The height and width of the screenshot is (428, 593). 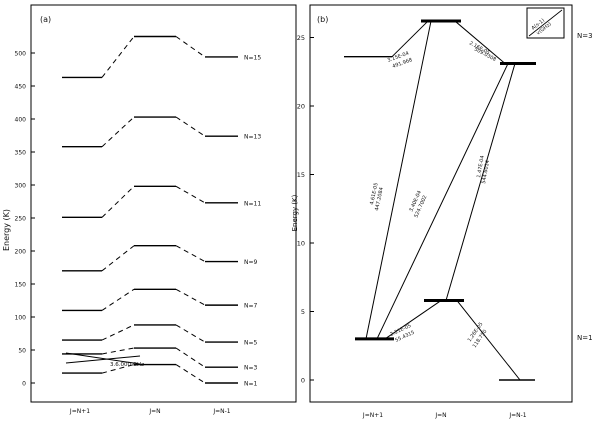 What do you see at coordinates (252, 137) in the screenshot?
I see `panel-a-series-label: N=13` at bounding box center [252, 137].